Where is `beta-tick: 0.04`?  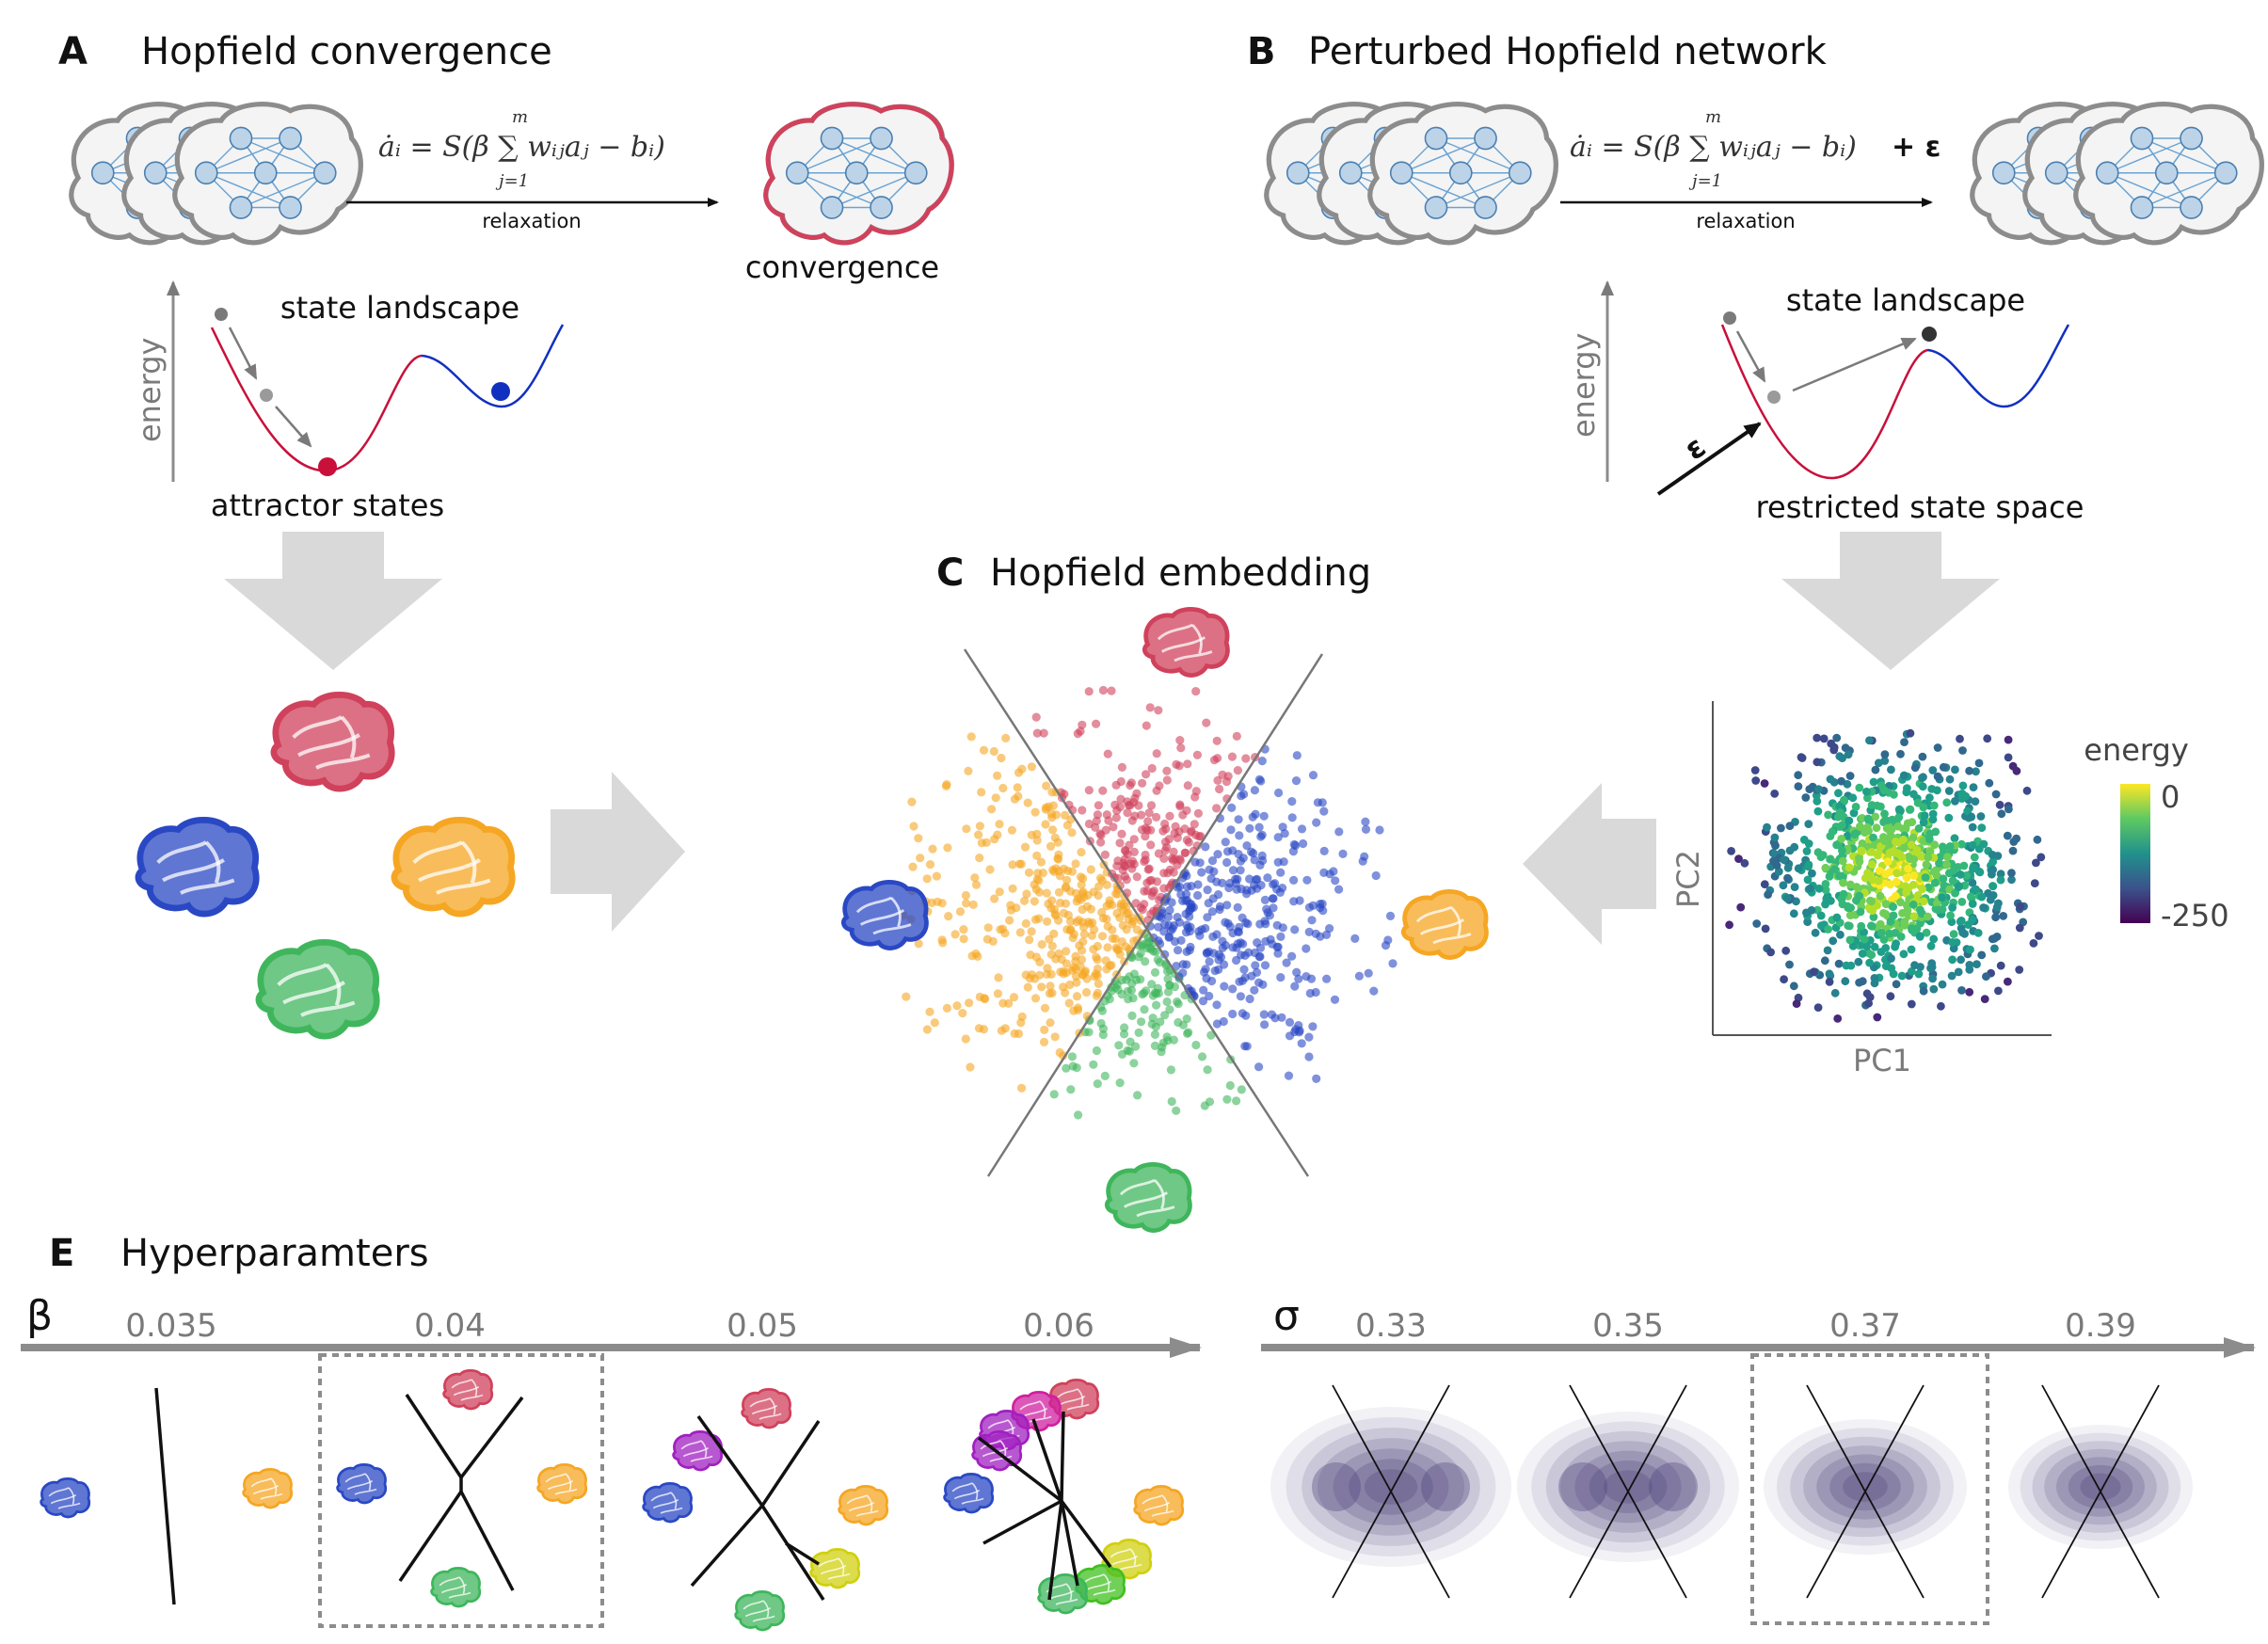
beta-tick: 0.04 is located at coordinates (450, 1326).